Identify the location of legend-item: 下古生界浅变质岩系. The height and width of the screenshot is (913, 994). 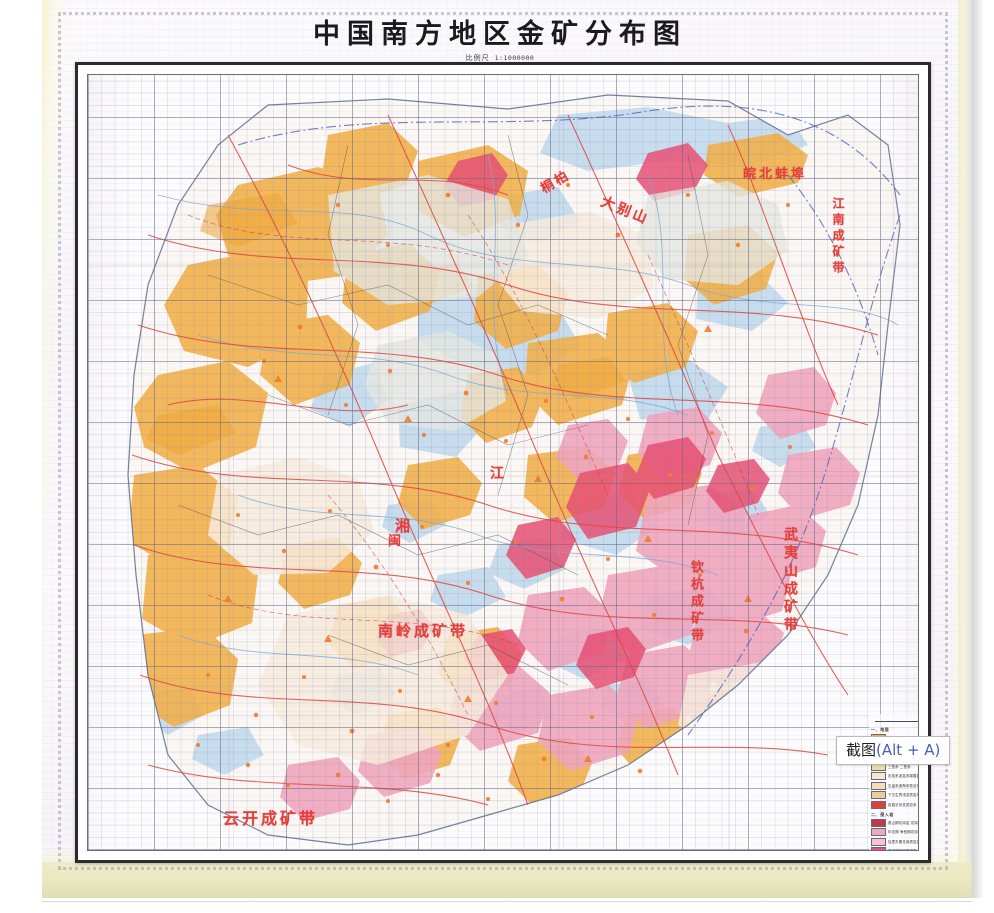
(895, 795).